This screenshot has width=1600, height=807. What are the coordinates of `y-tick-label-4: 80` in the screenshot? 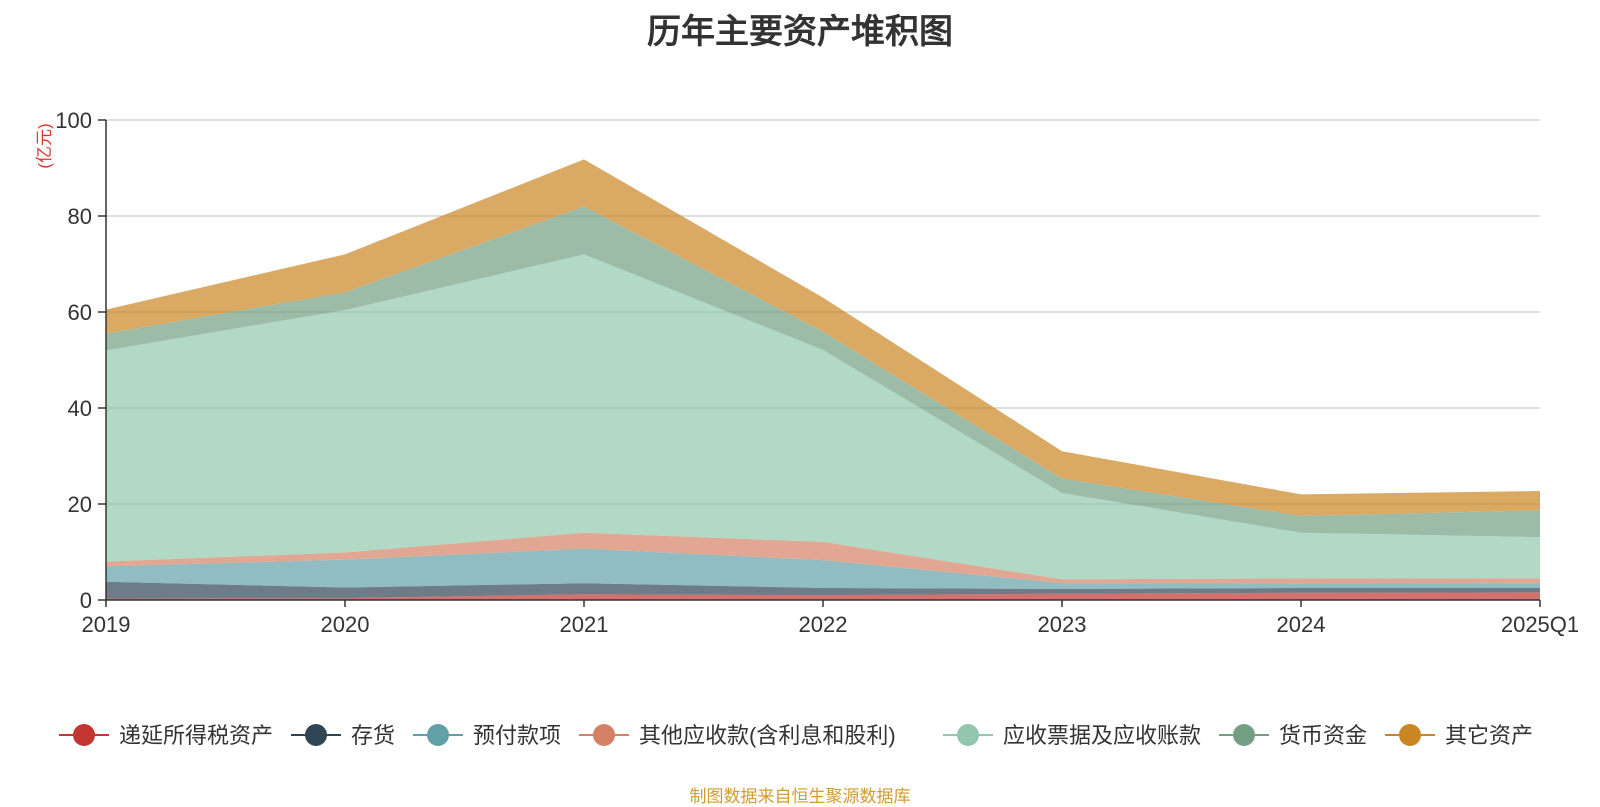 It's located at (80, 216).